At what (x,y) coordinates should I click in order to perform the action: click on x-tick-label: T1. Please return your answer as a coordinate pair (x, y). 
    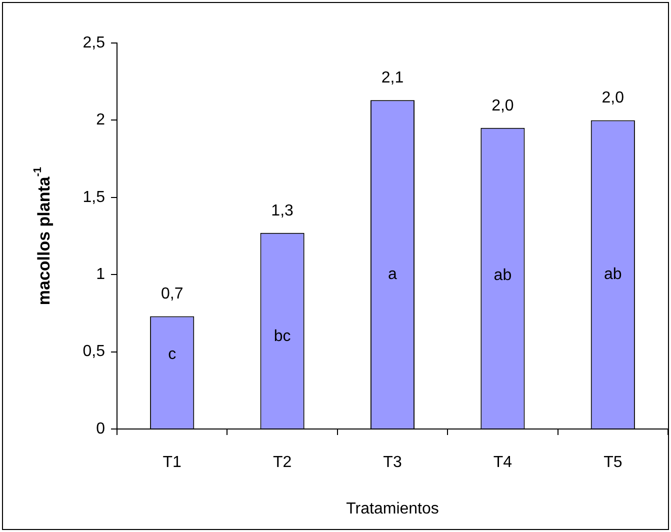
    Looking at the image, I should click on (172, 463).